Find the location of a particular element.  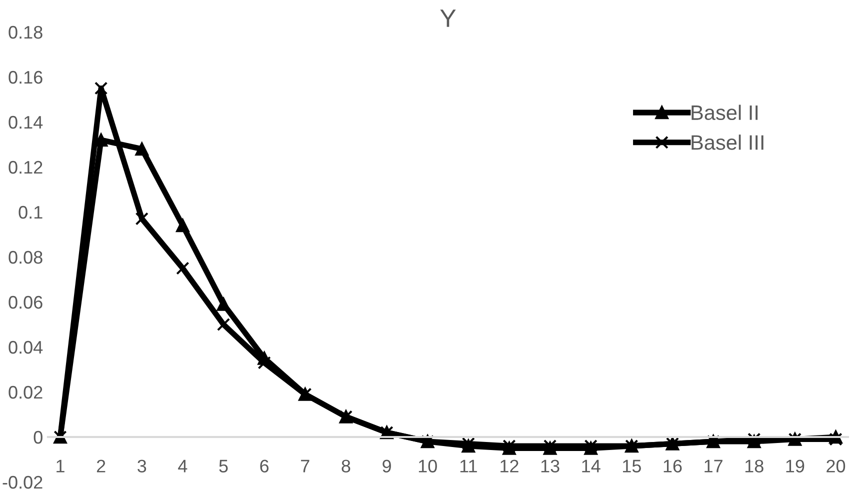

x-tick-label: 20 is located at coordinates (836, 466).